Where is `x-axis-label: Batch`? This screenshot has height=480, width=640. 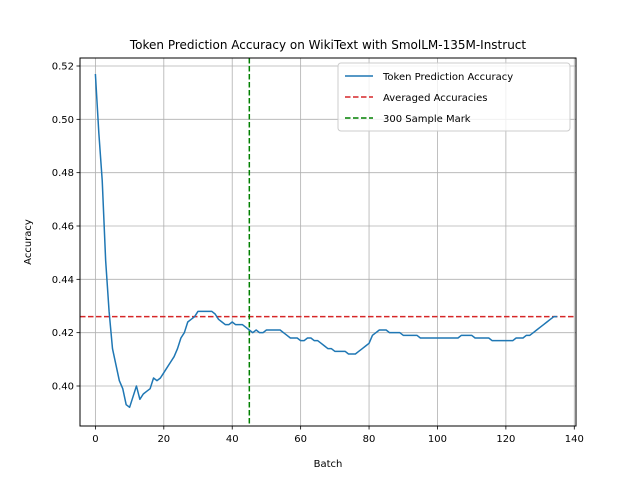
x-axis-label: Batch is located at coordinates (328, 464).